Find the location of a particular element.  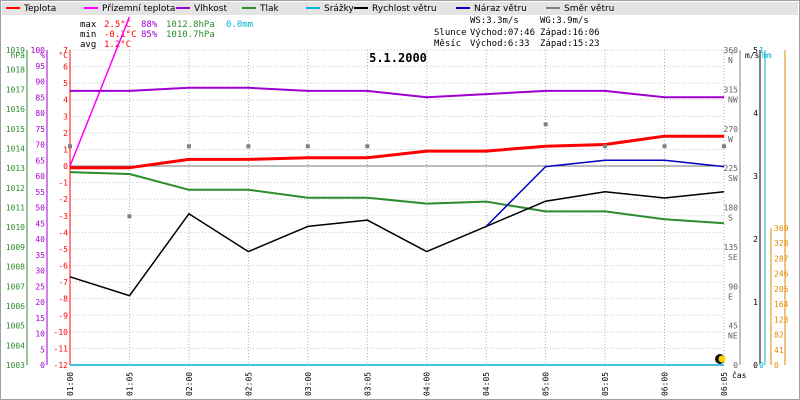

chart-title: 5.1.2000 is located at coordinates (398, 58).